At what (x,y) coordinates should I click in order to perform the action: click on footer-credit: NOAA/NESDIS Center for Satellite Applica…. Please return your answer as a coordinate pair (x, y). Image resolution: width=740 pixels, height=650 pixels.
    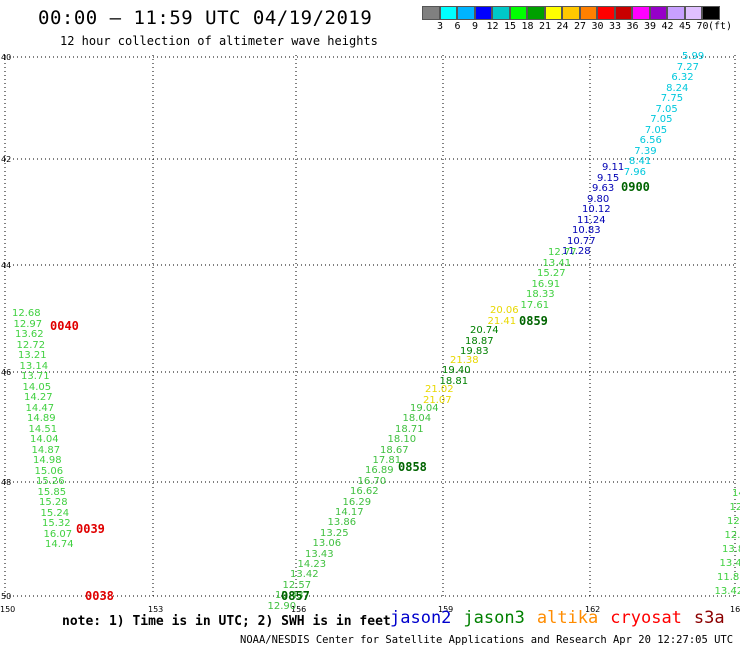
    Looking at the image, I should click on (490, 640).